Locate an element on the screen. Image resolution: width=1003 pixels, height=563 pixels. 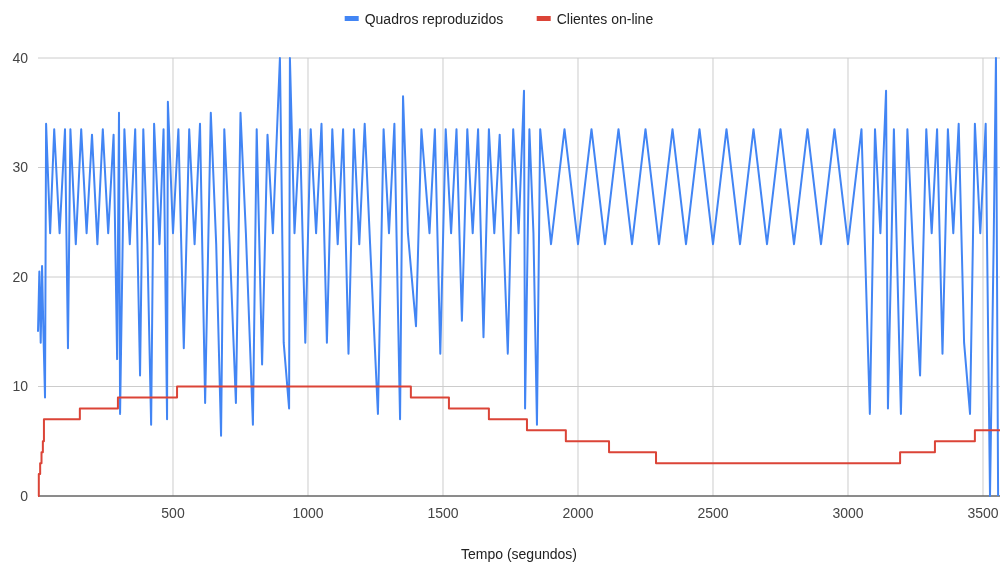
x-tick-label: 2000 is located at coordinates (578, 513).